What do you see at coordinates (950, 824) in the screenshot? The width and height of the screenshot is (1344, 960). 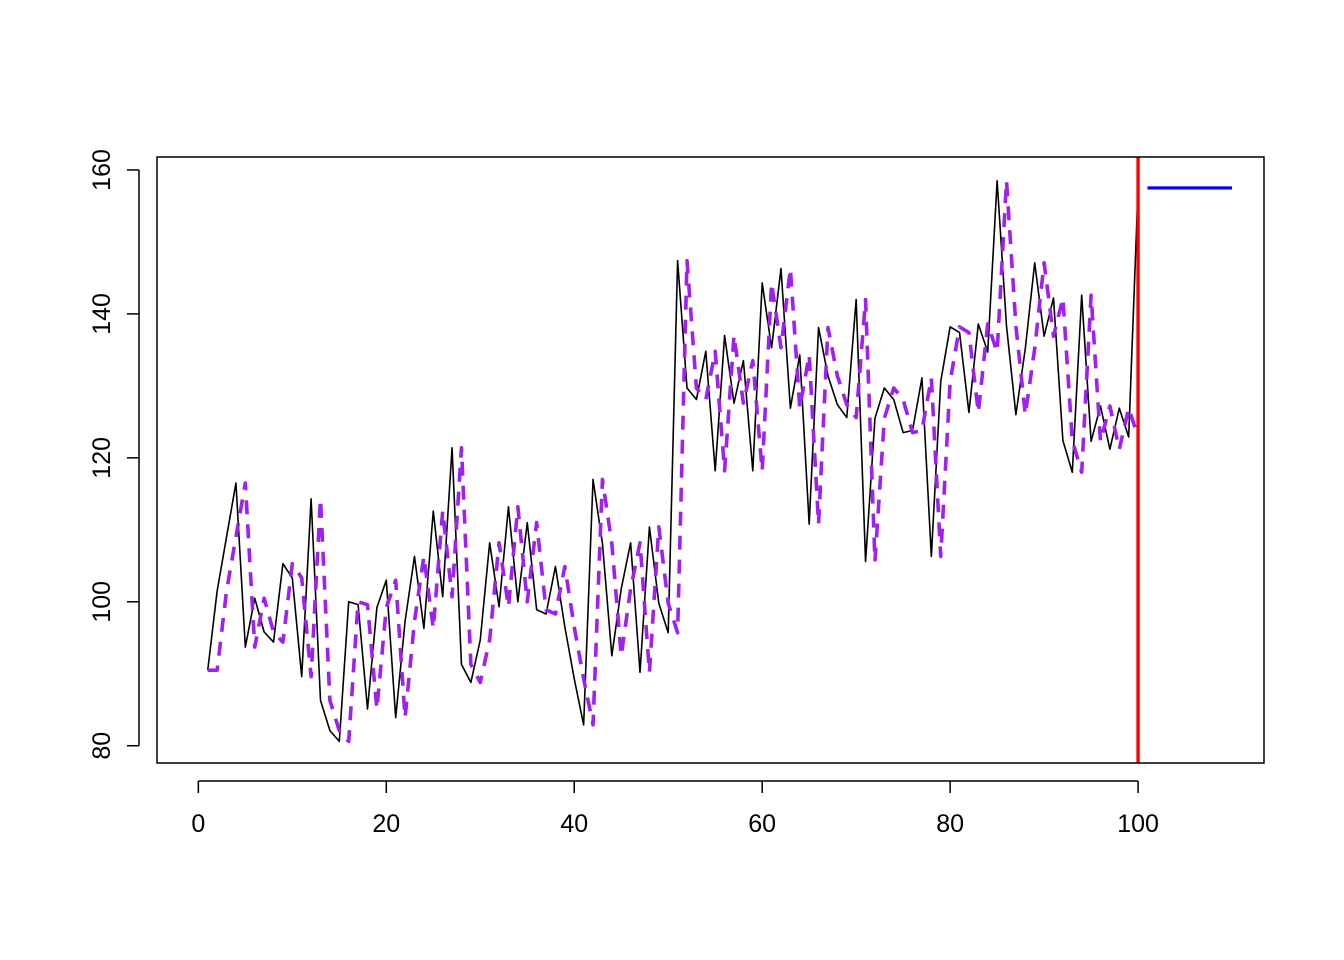 I see `x-tick-label: 80` at bounding box center [950, 824].